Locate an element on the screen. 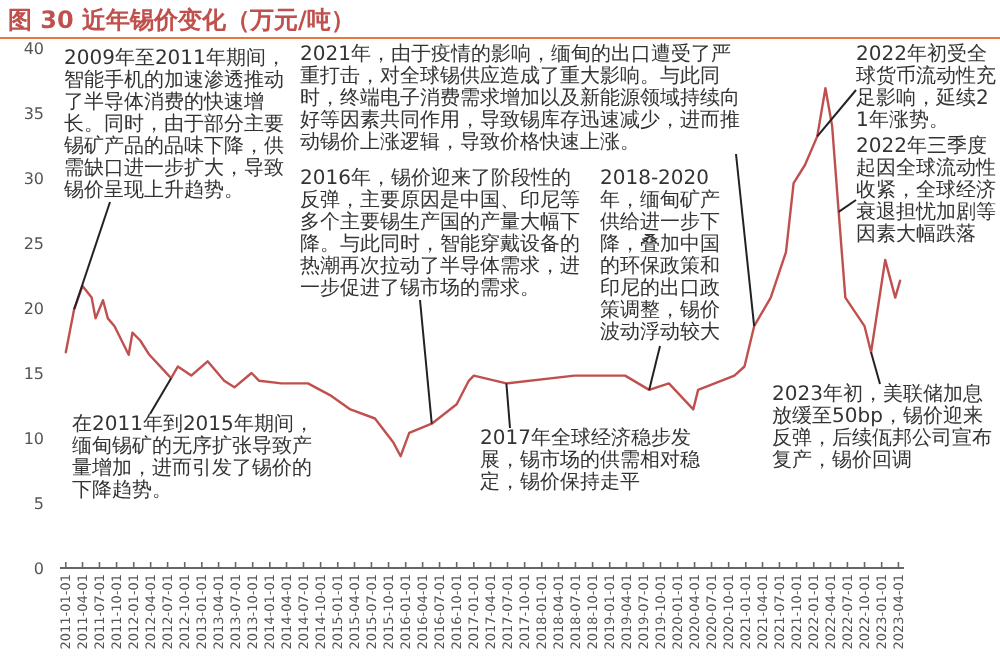 This screenshot has height=660, width=1000. y-tick-label: 15 is located at coordinates (33, 374).